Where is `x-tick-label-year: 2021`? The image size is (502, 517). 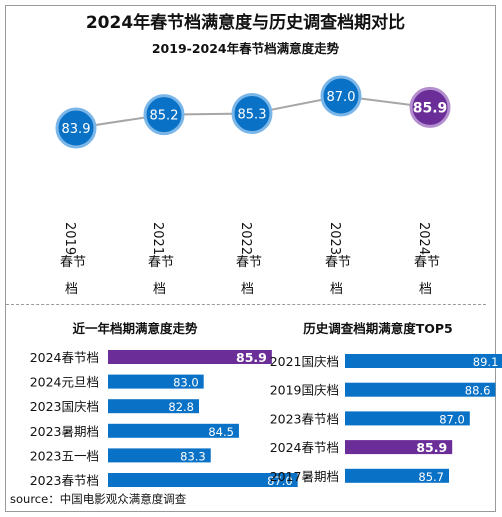 x-tick-label-year: 2021 is located at coordinates (157, 238).